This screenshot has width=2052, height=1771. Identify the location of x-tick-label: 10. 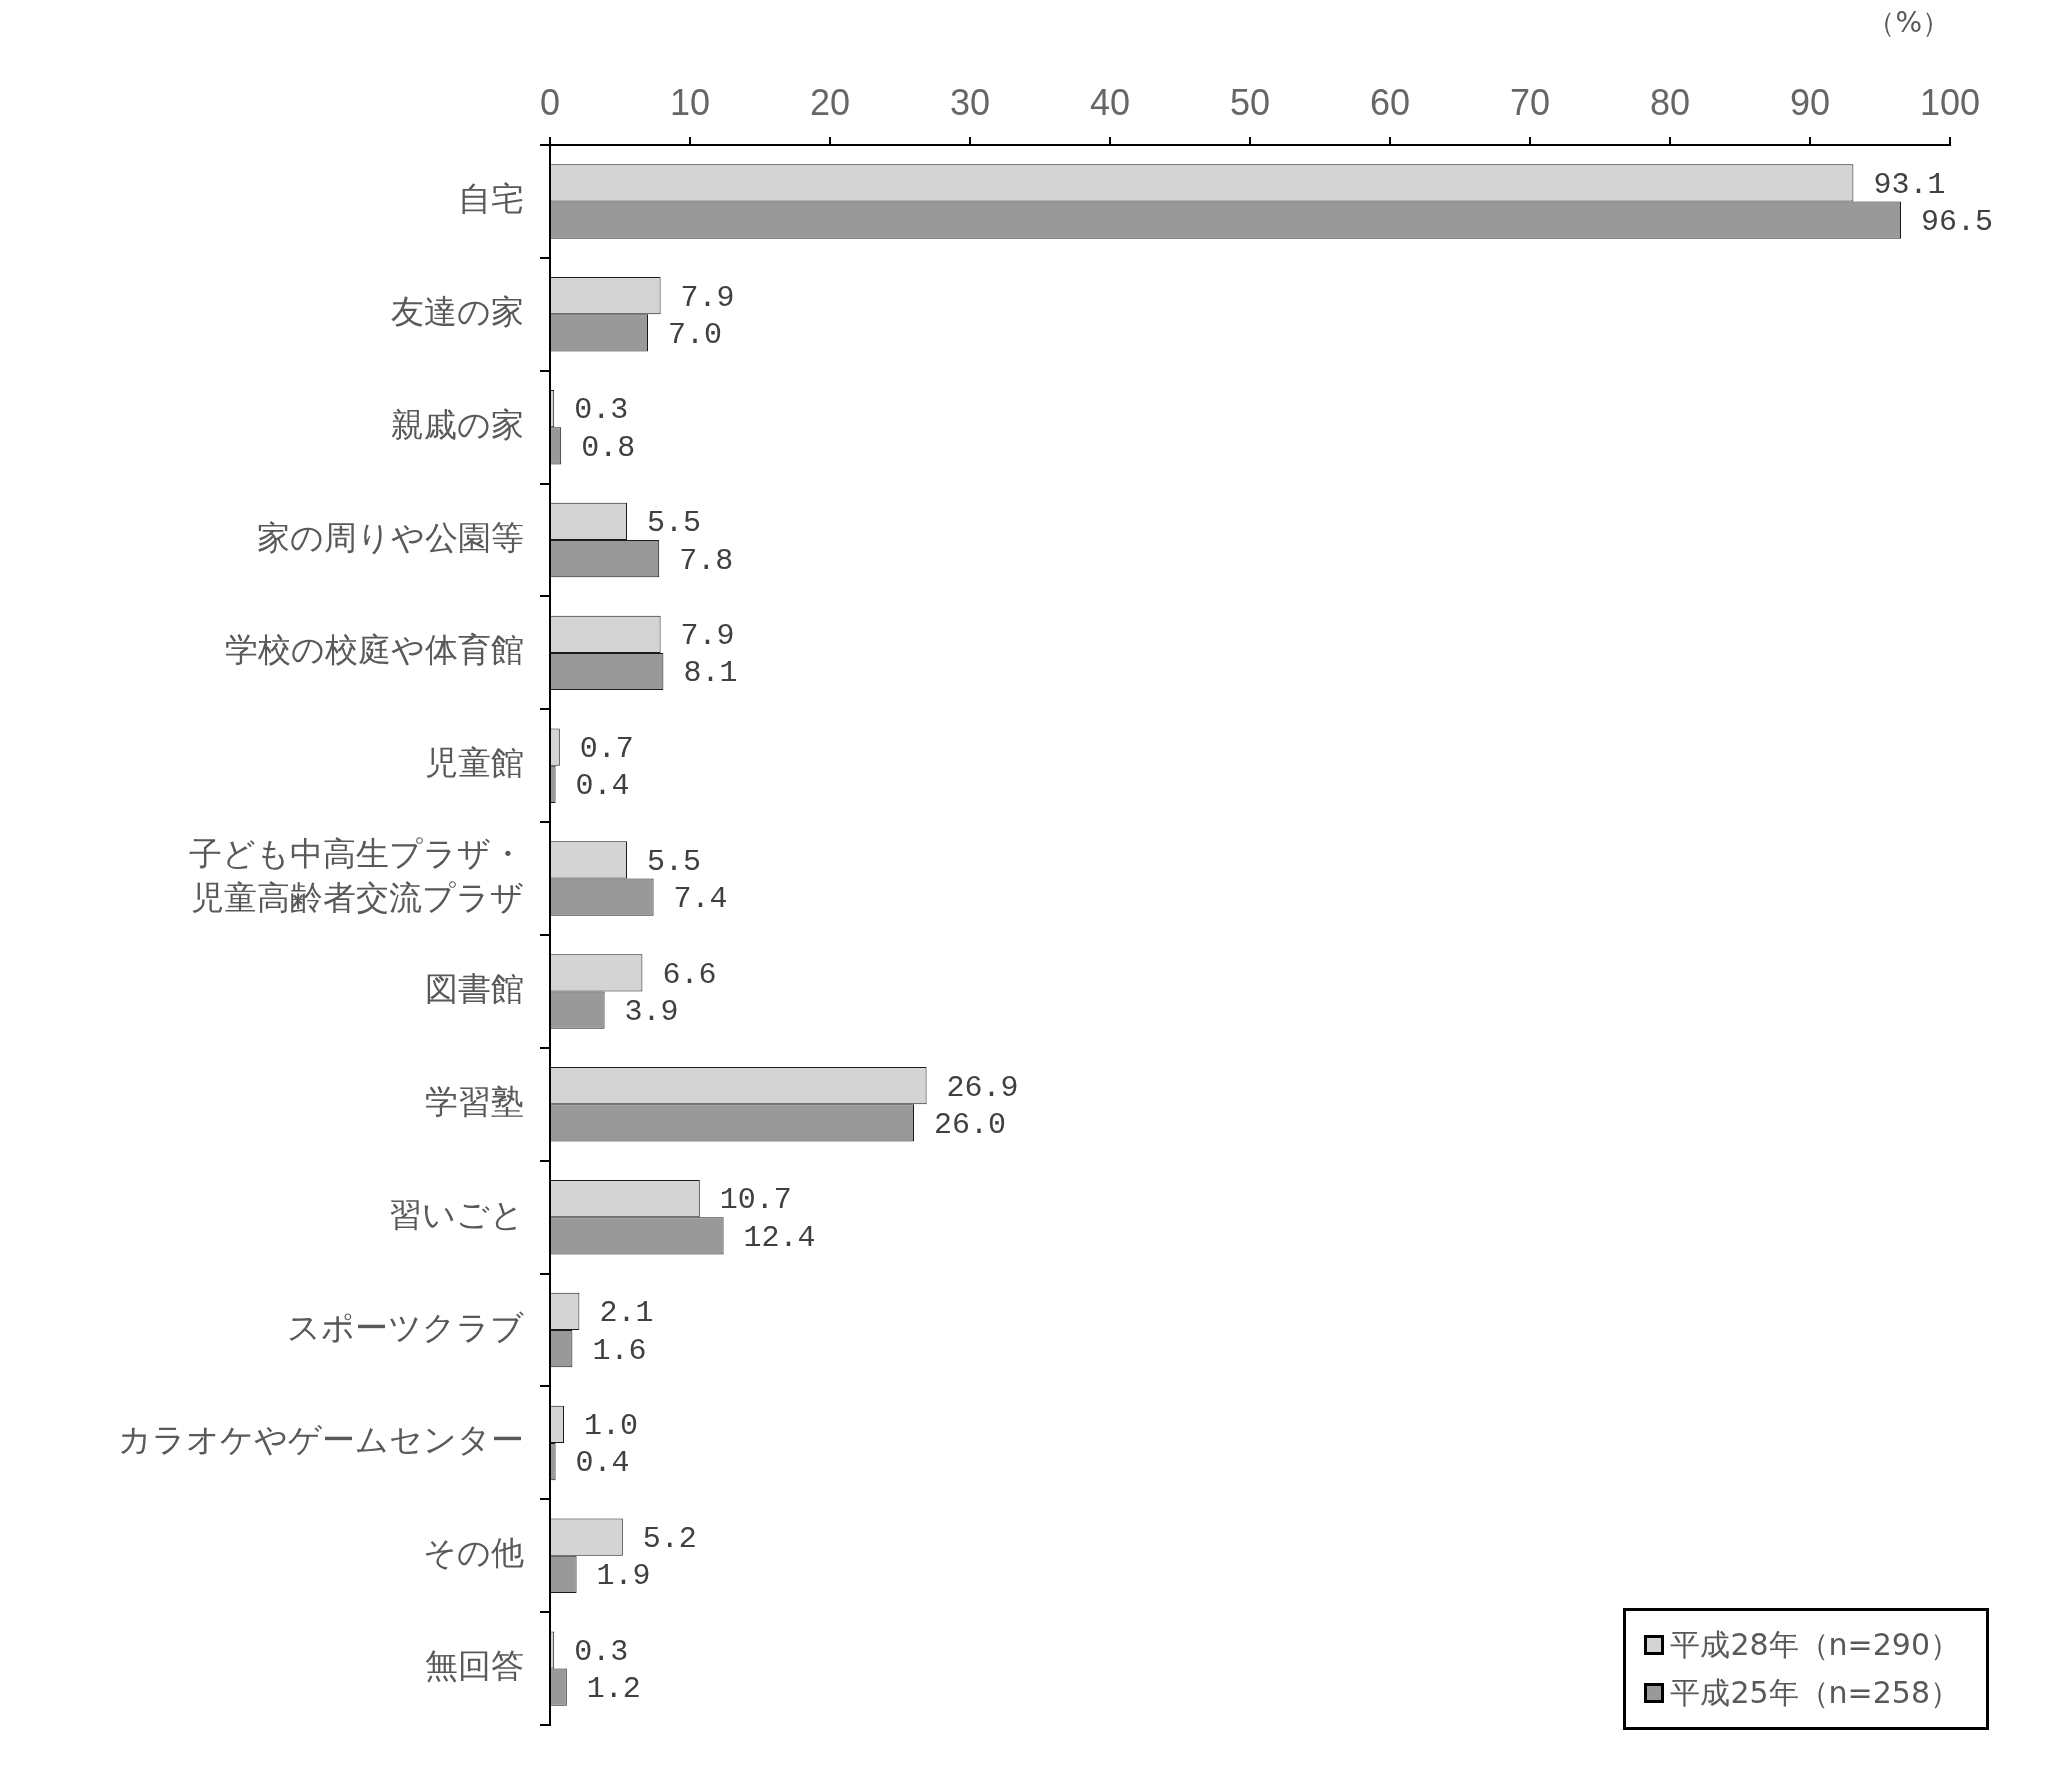
(690, 103).